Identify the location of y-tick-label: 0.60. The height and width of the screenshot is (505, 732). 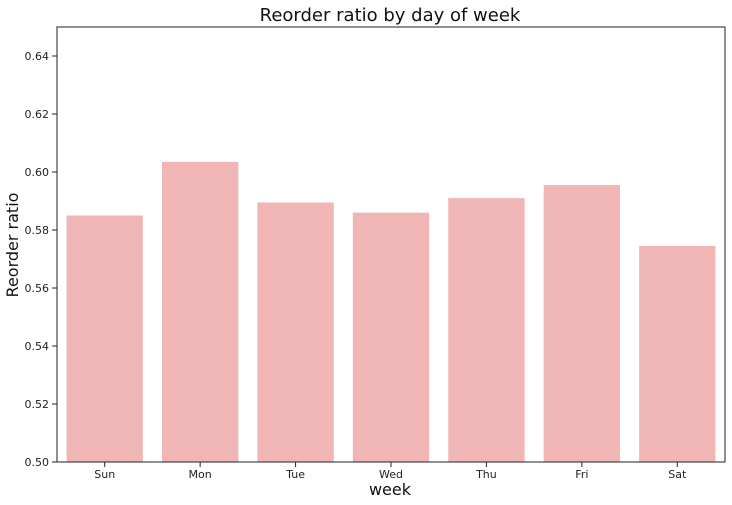
(37, 172).